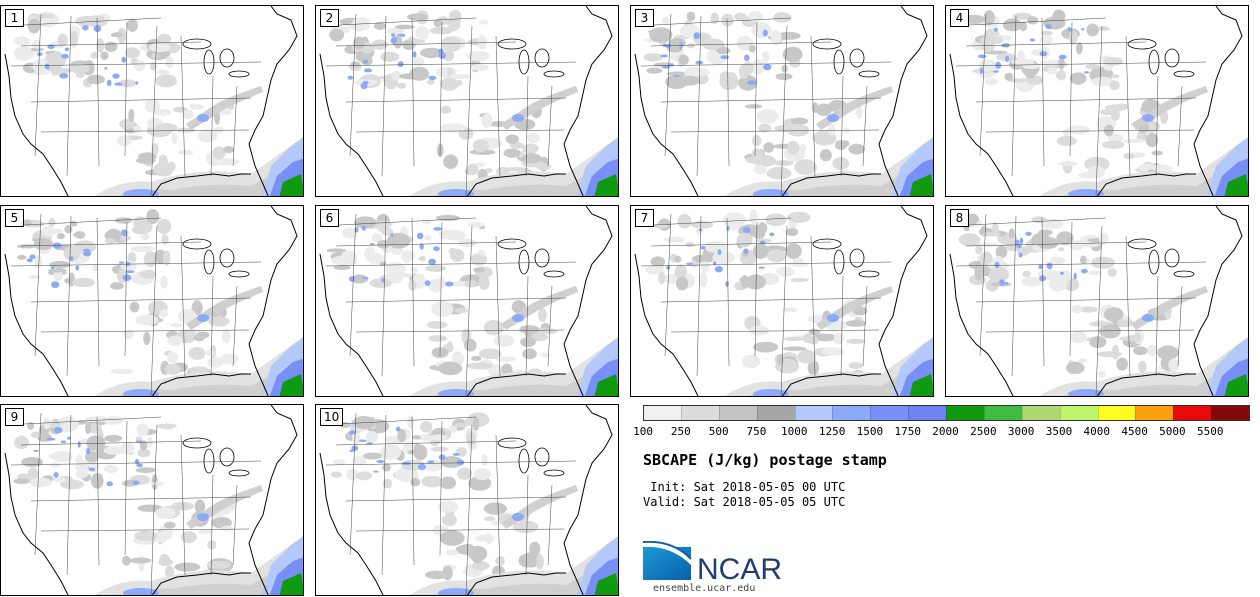 This screenshot has height=597, width=1260. What do you see at coordinates (782, 301) in the screenshot?
I see `map-panel-7: 7` at bounding box center [782, 301].